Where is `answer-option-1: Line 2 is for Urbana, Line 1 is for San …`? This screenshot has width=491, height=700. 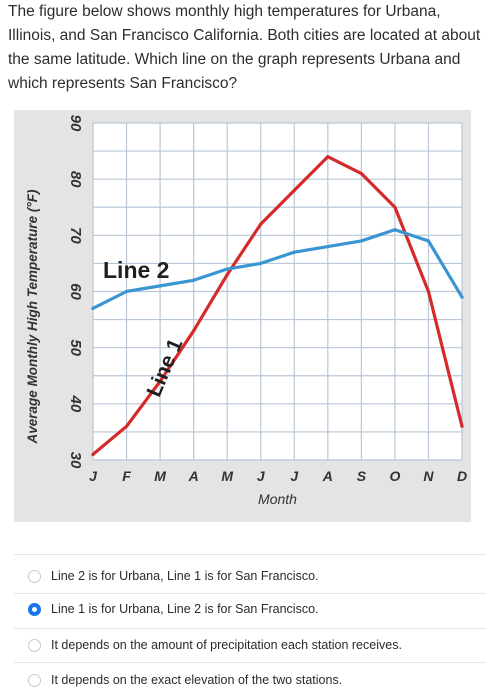
answer-option-1: Line 2 is for Urbana, Line 1 is for San … is located at coordinates (250, 576).